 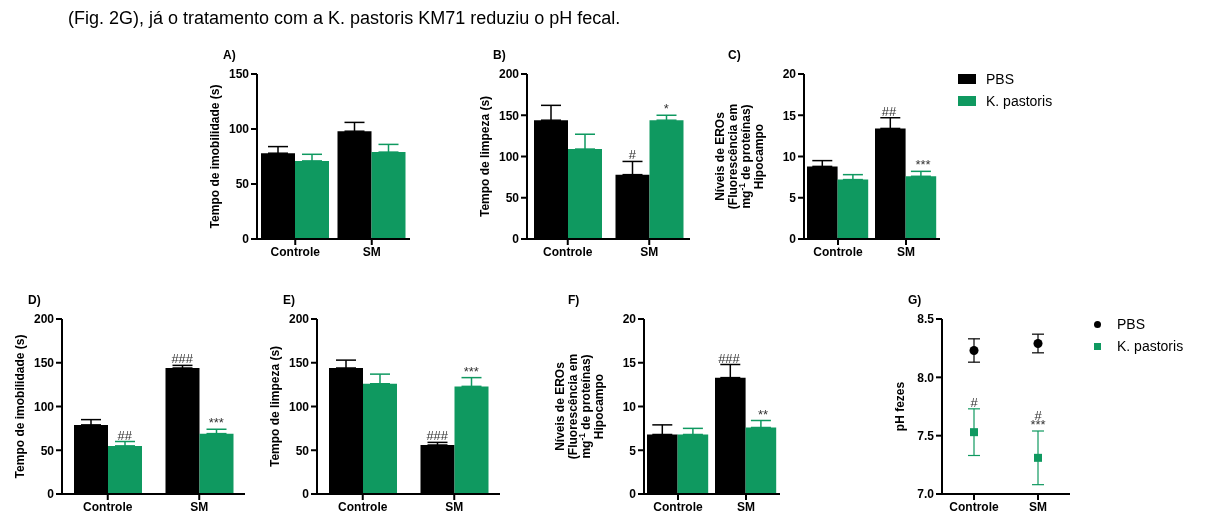 What do you see at coordinates (763, 414) in the screenshot?
I see `annotation: **` at bounding box center [763, 414].